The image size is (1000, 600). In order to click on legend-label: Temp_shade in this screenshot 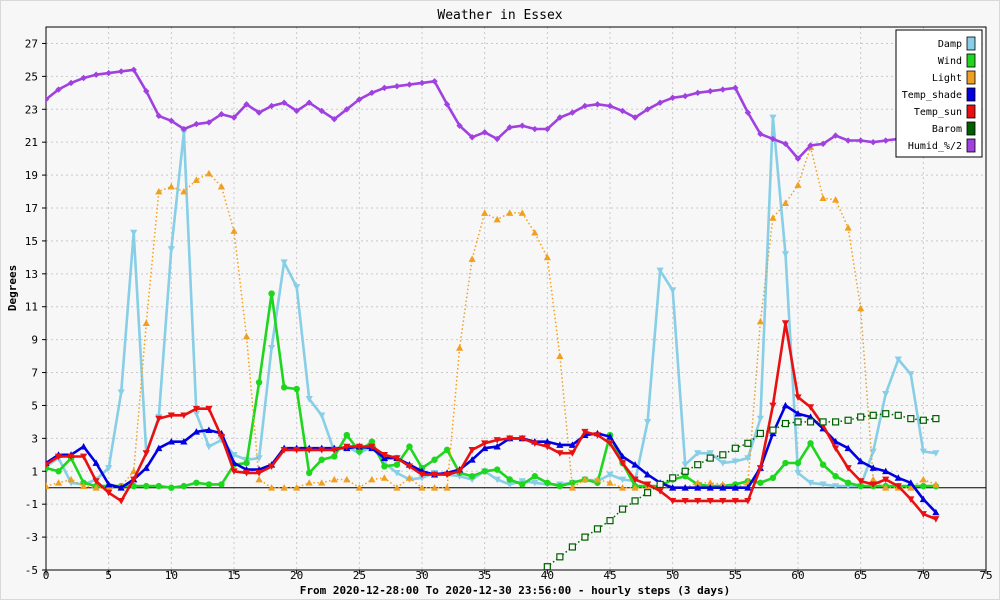, I will do `click(932, 95)`.